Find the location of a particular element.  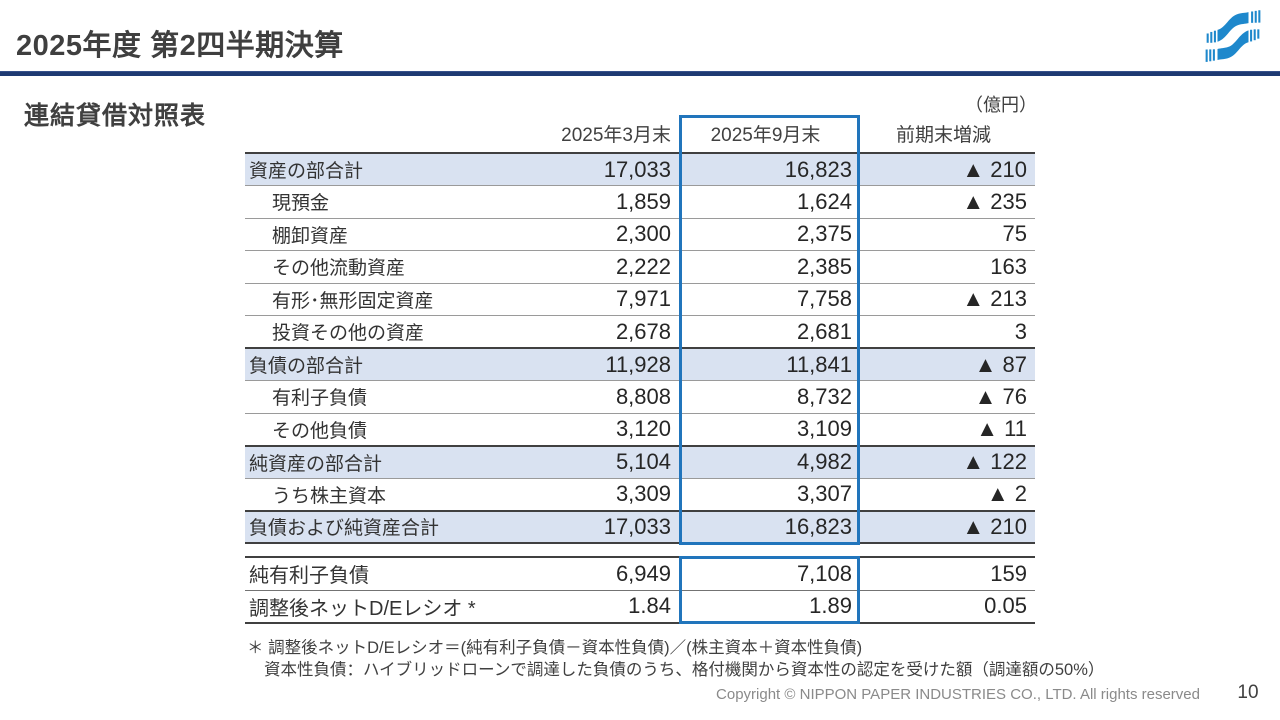

row-label: 純有利子負債 is located at coordinates (345, 574).